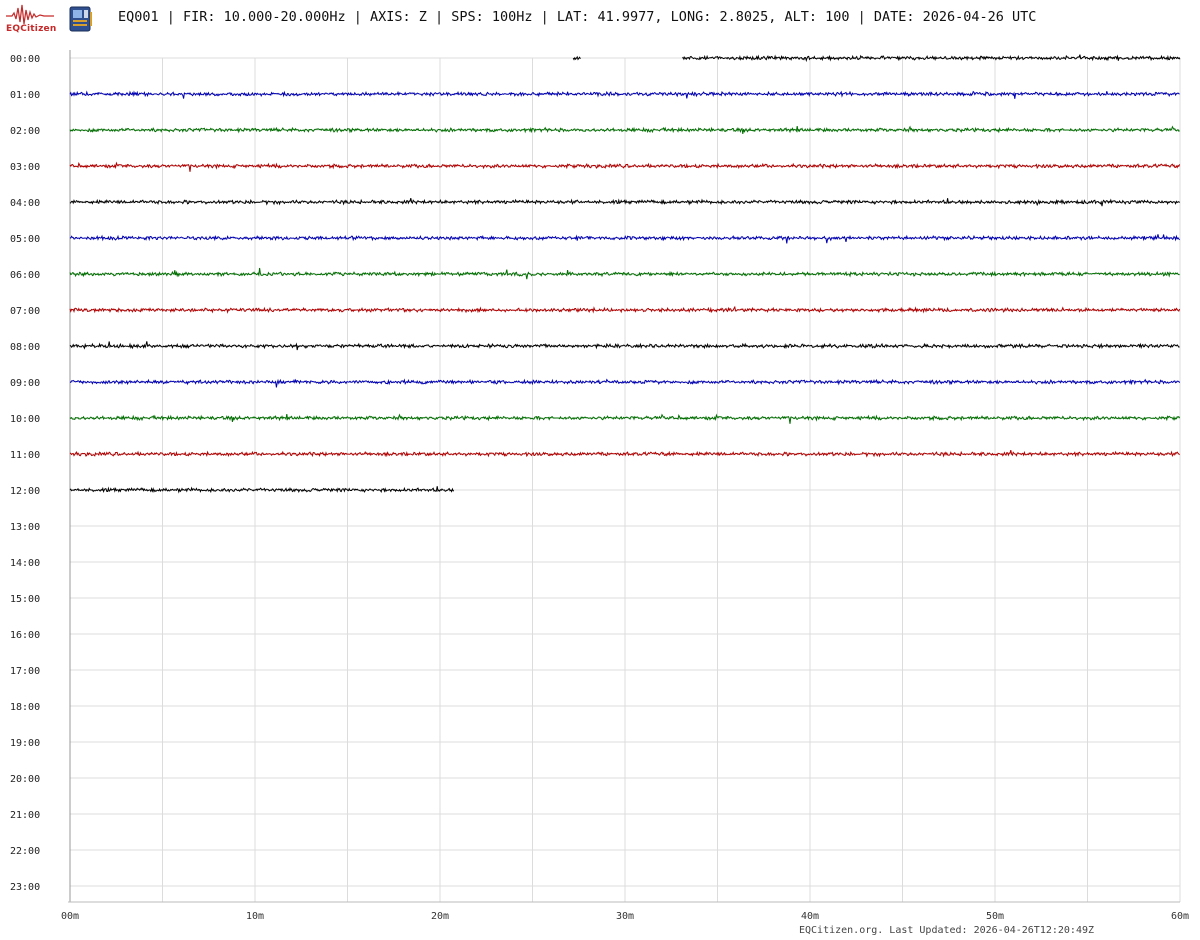  What do you see at coordinates (25, 635) in the screenshot?
I see `y-tick-label: 16:00` at bounding box center [25, 635].